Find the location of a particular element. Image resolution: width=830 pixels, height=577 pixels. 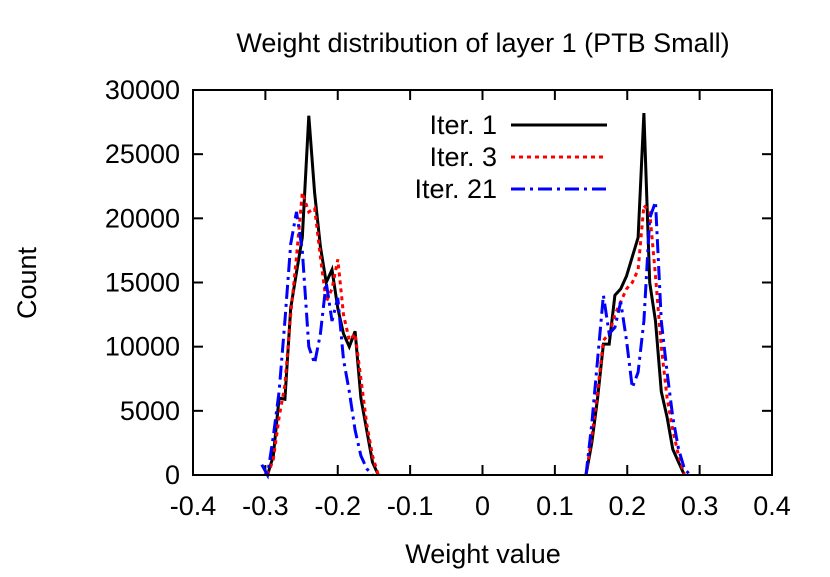

y-tick-label: 0 is located at coordinates (172, 475).